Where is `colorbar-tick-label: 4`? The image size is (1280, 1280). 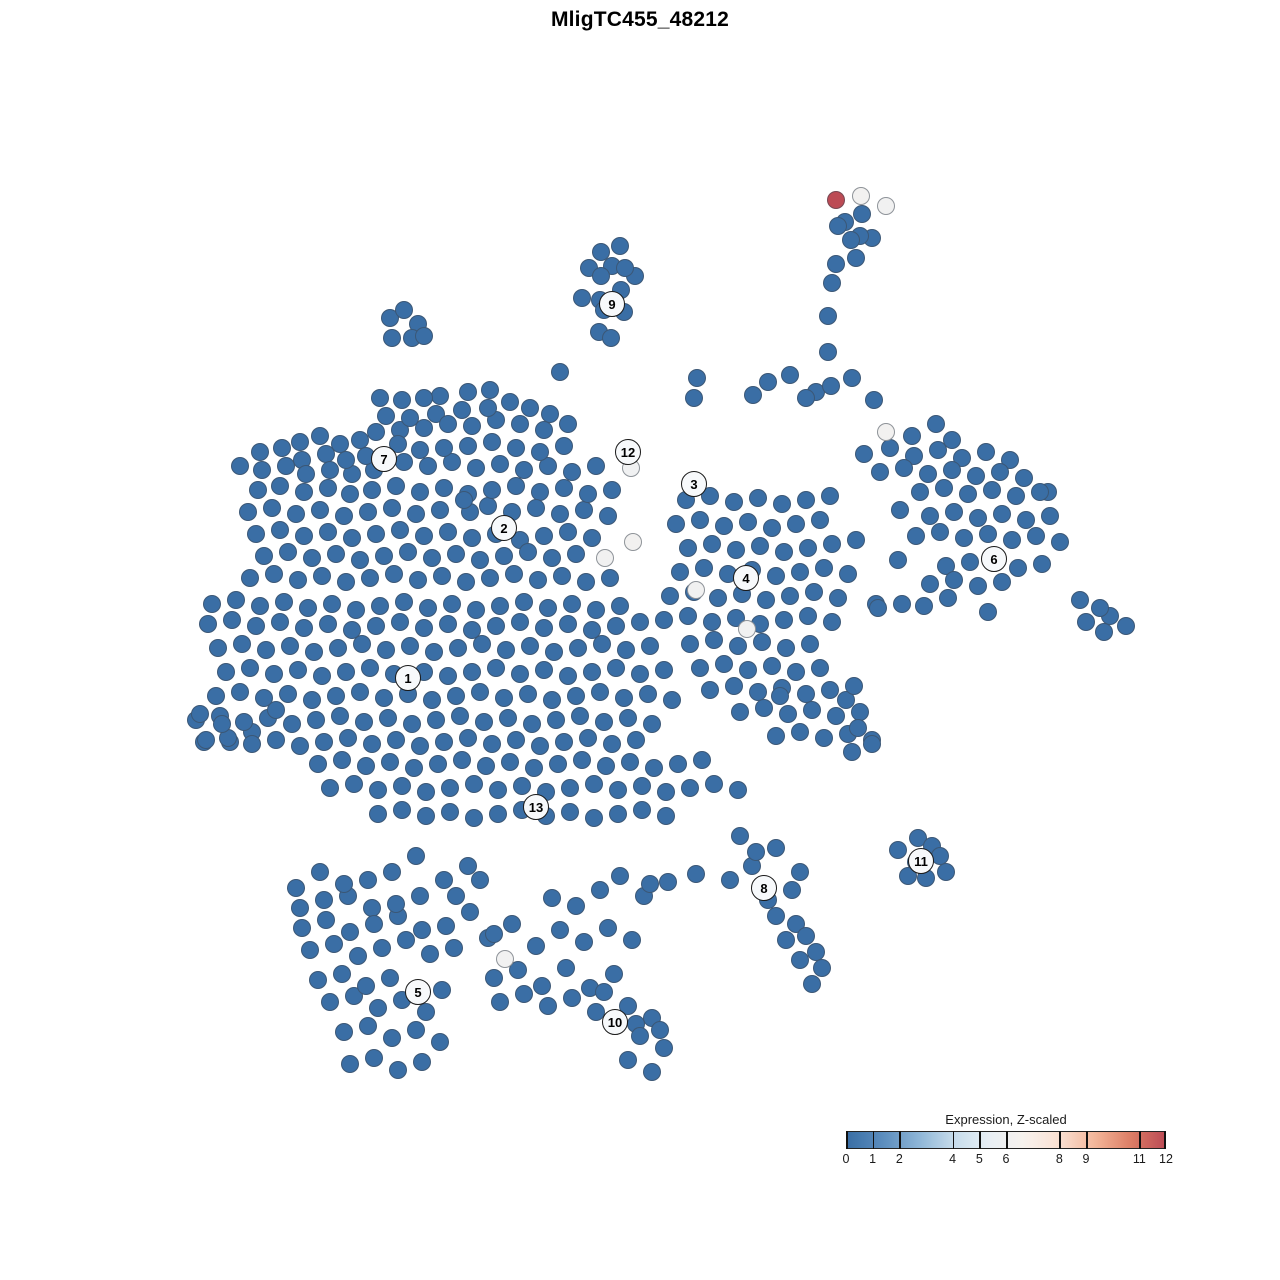
colorbar-tick-label: 4 is located at coordinates (953, 1159).